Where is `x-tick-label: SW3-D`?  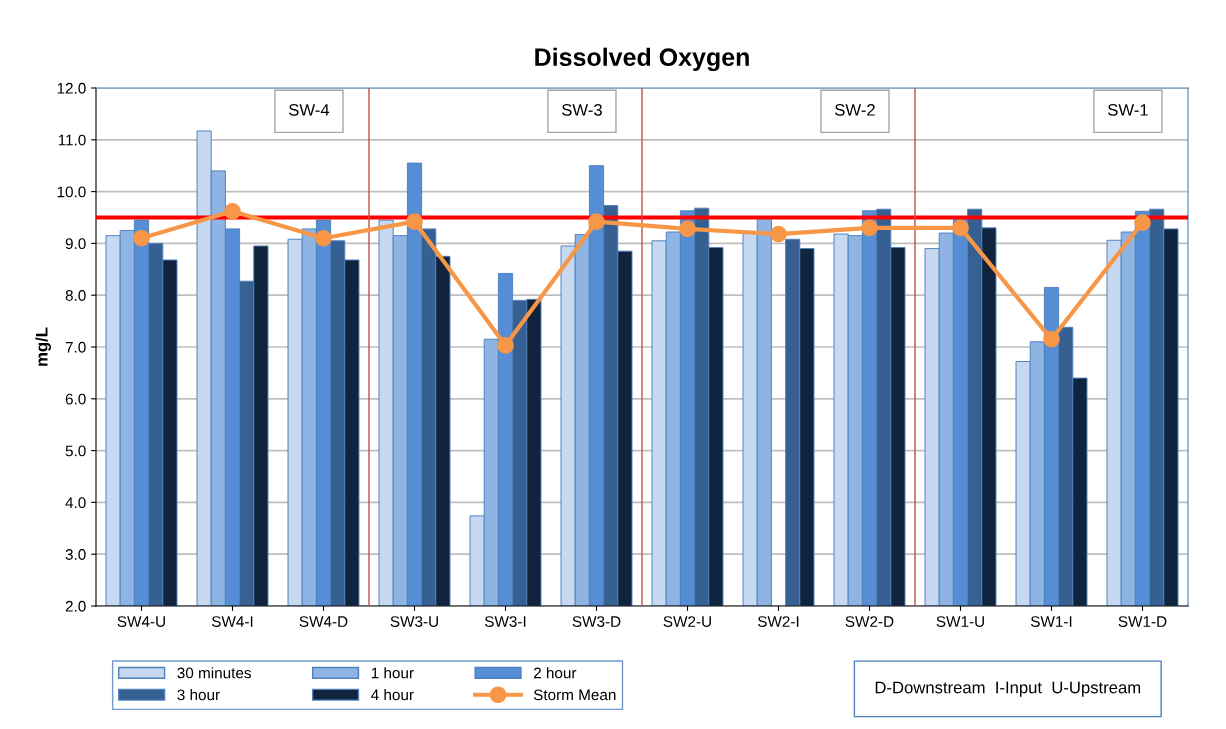
x-tick-label: SW3-D is located at coordinates (596, 621).